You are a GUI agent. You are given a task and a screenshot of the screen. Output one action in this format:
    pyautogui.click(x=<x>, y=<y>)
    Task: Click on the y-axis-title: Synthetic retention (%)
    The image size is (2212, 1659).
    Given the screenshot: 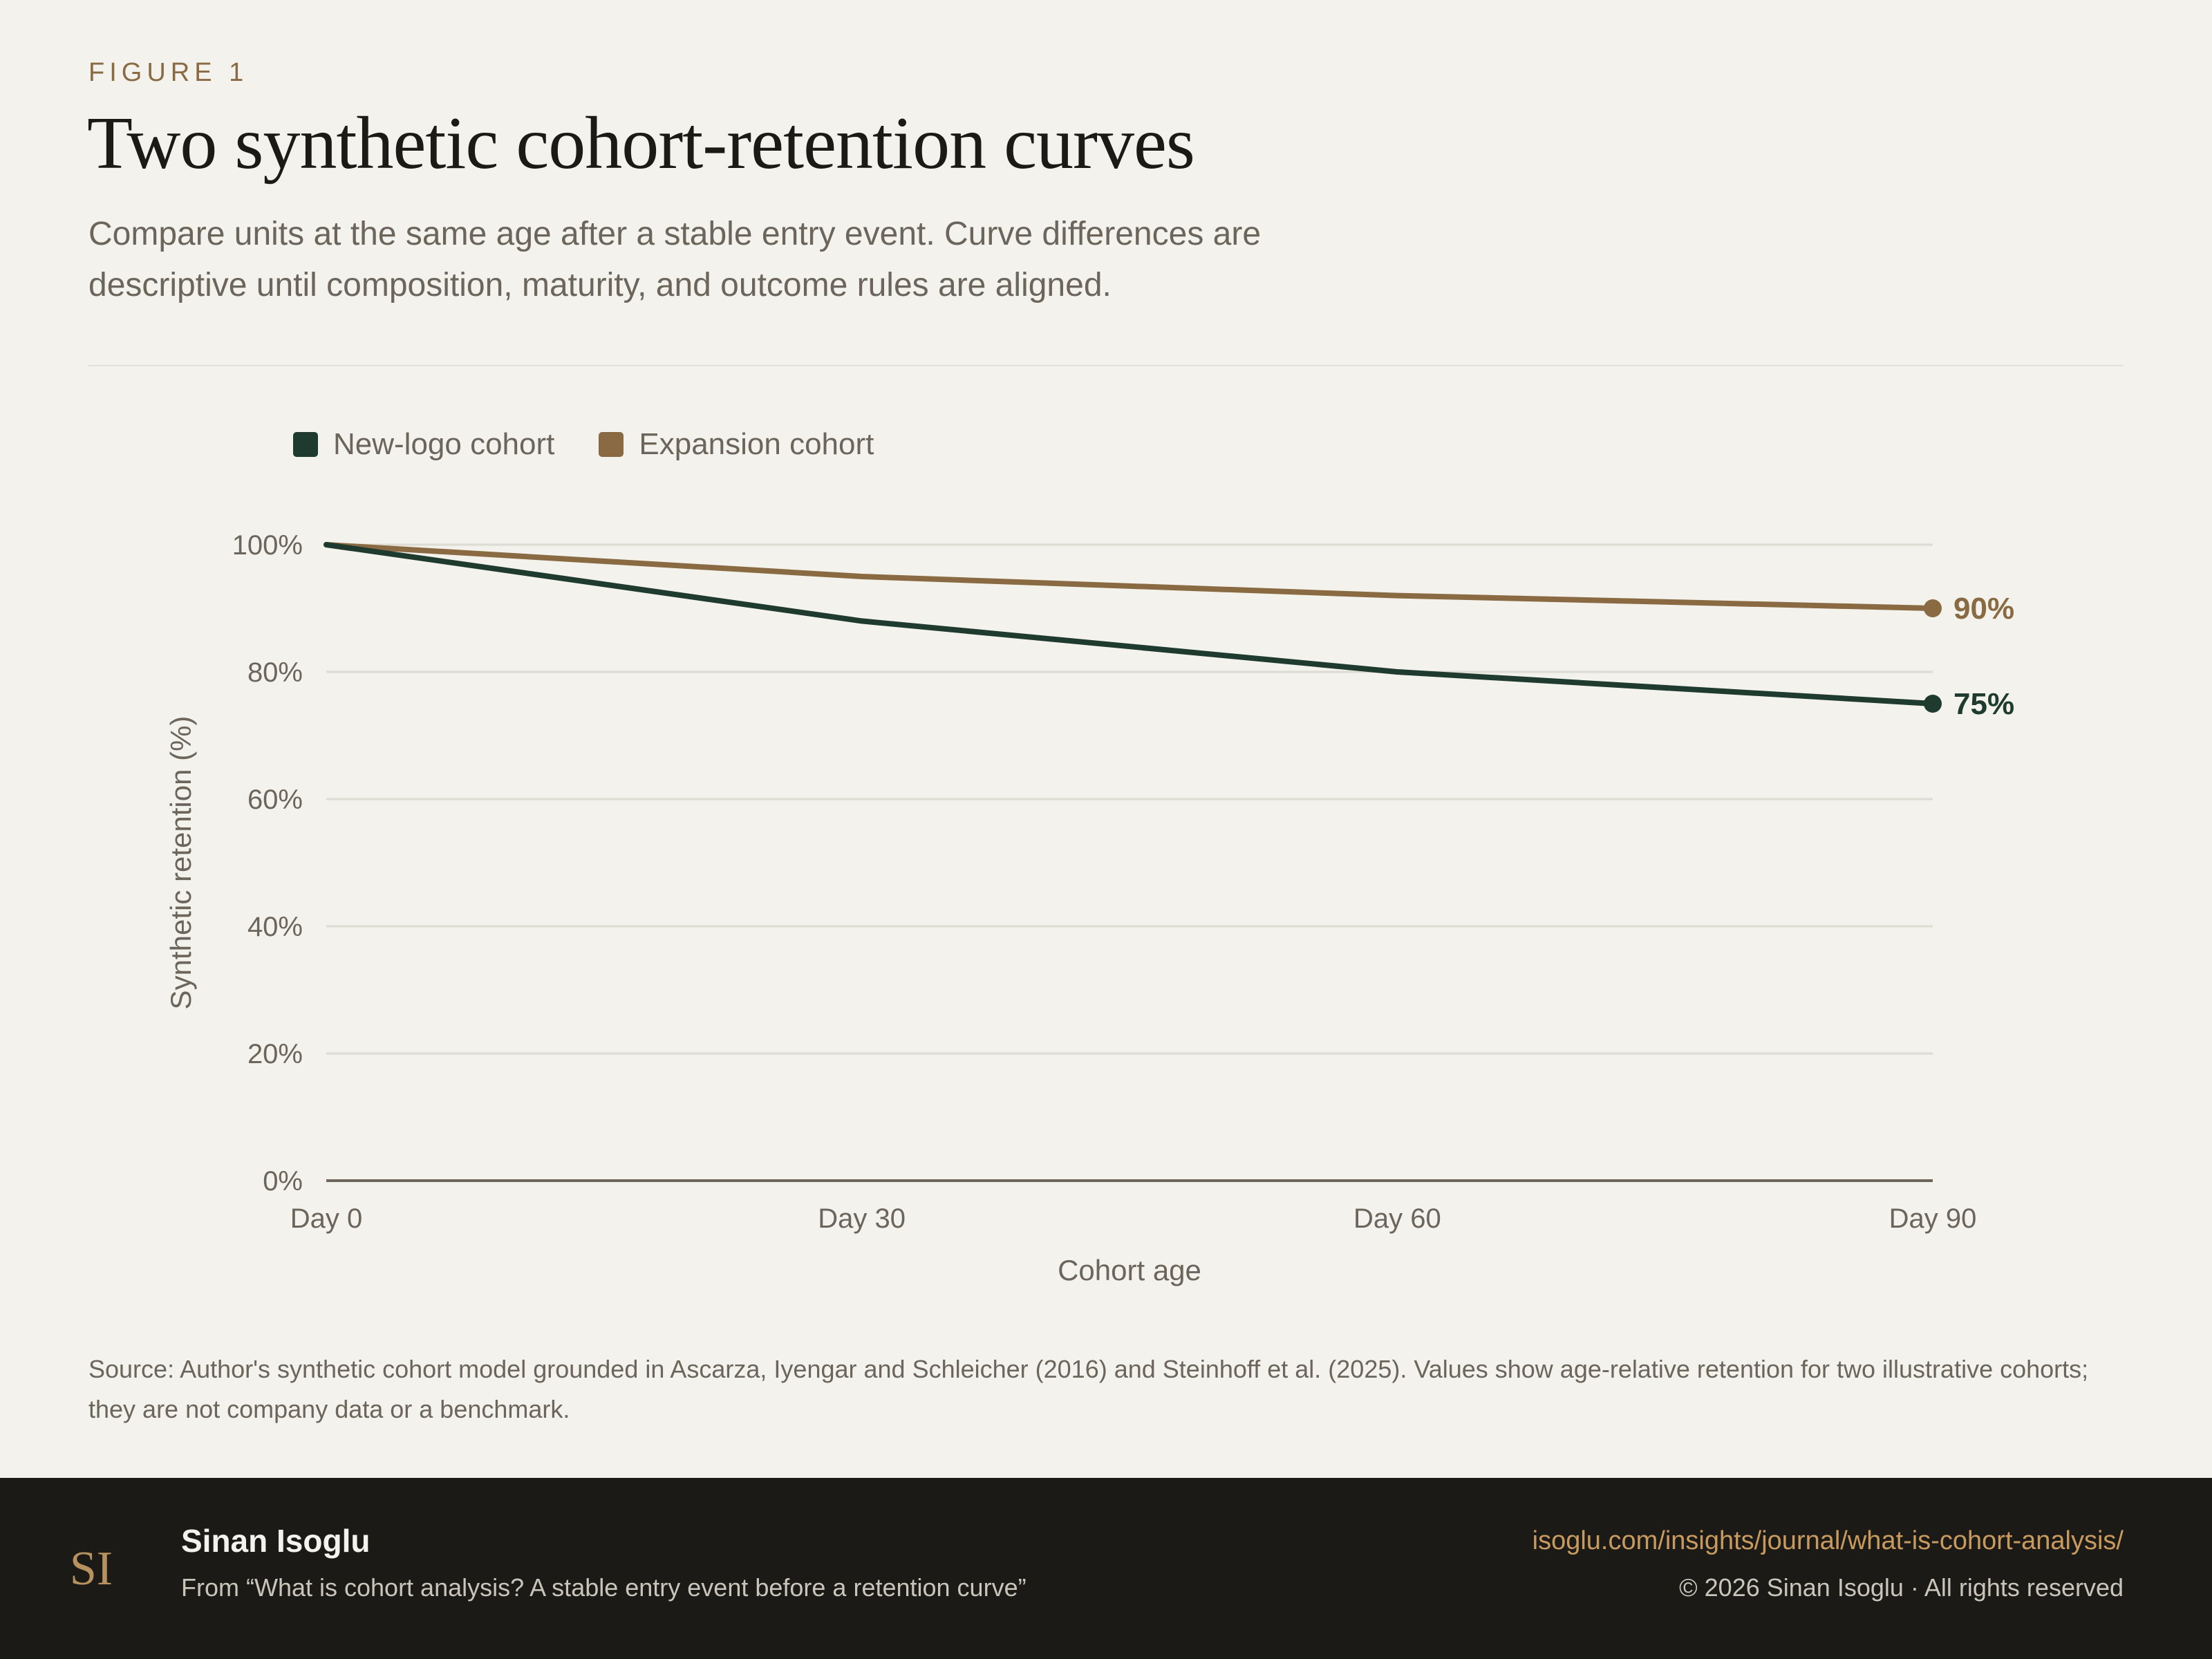 What is the action you would take?
    pyautogui.click(x=181, y=863)
    